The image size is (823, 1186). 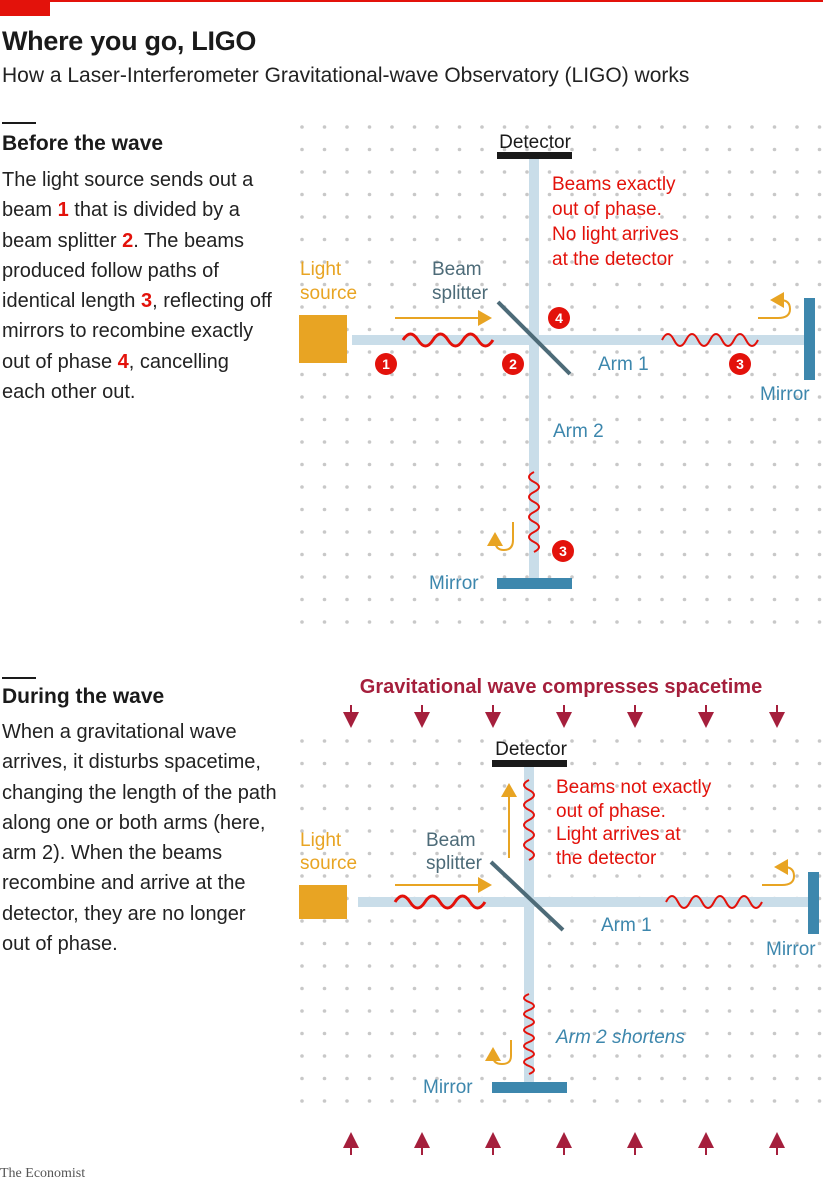 What do you see at coordinates (529, 923) in the screenshot?
I see `beam-vertical-during` at bounding box center [529, 923].